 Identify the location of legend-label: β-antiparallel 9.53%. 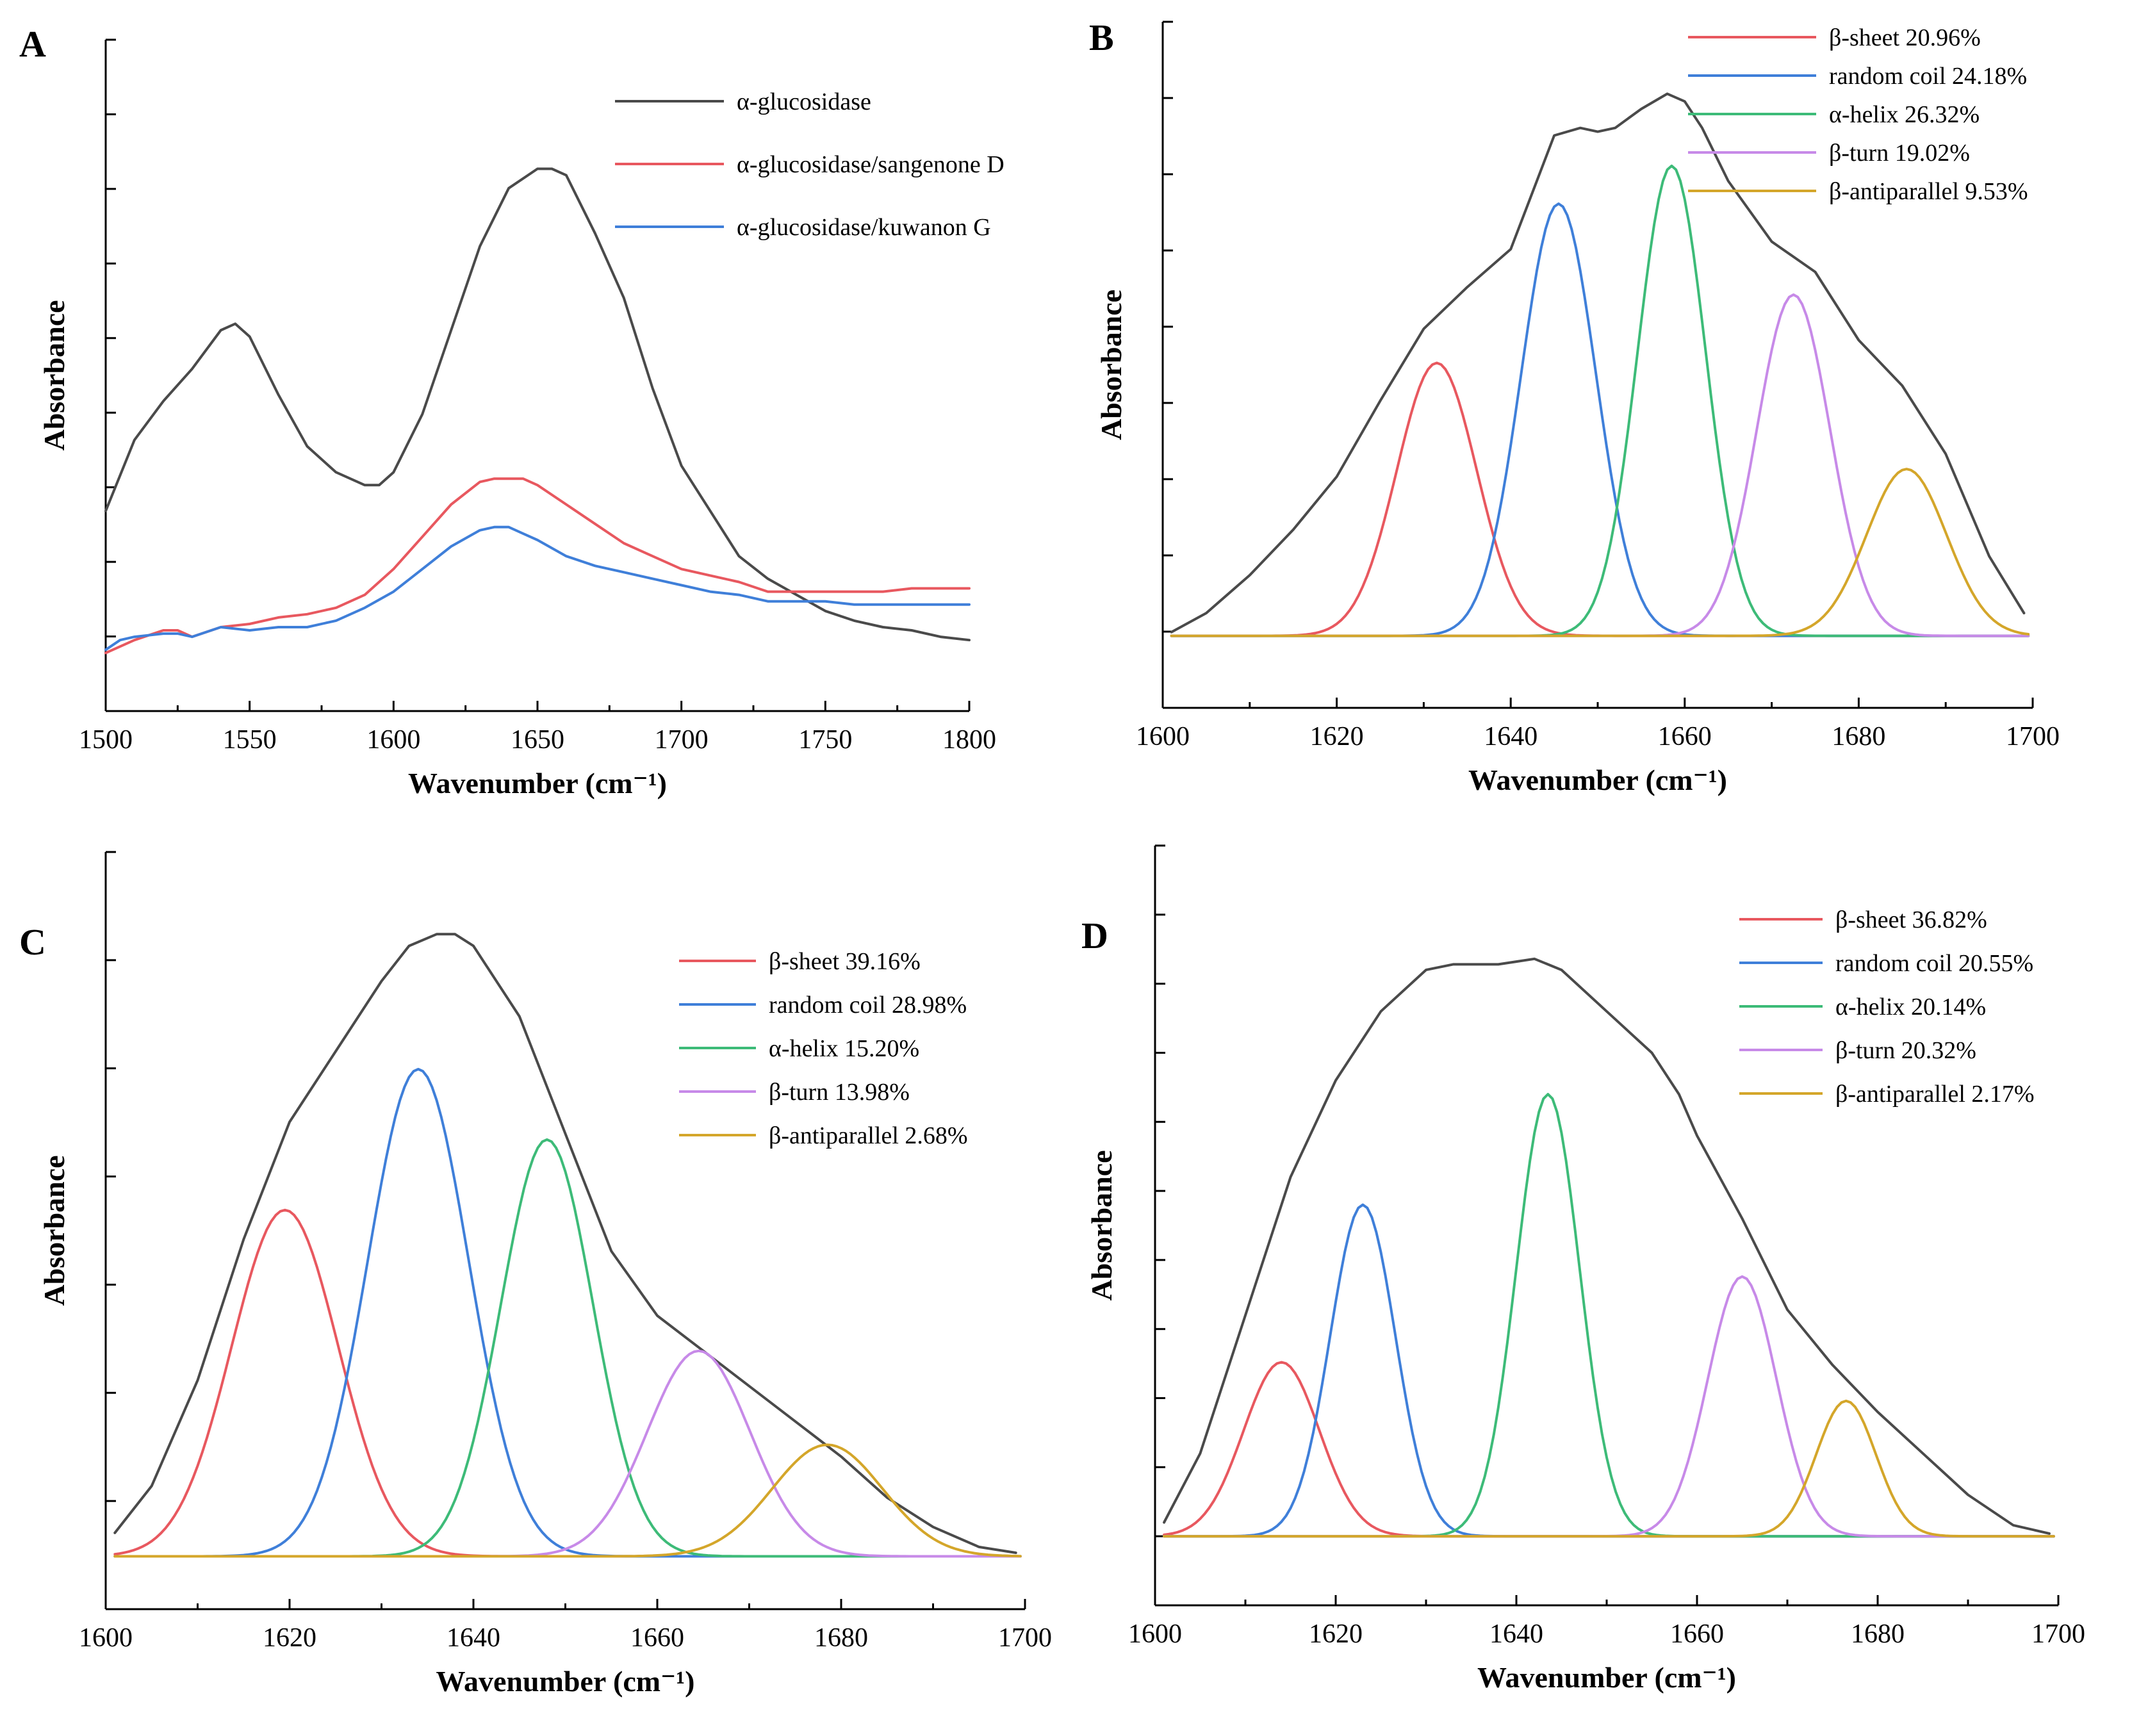
(1928, 191).